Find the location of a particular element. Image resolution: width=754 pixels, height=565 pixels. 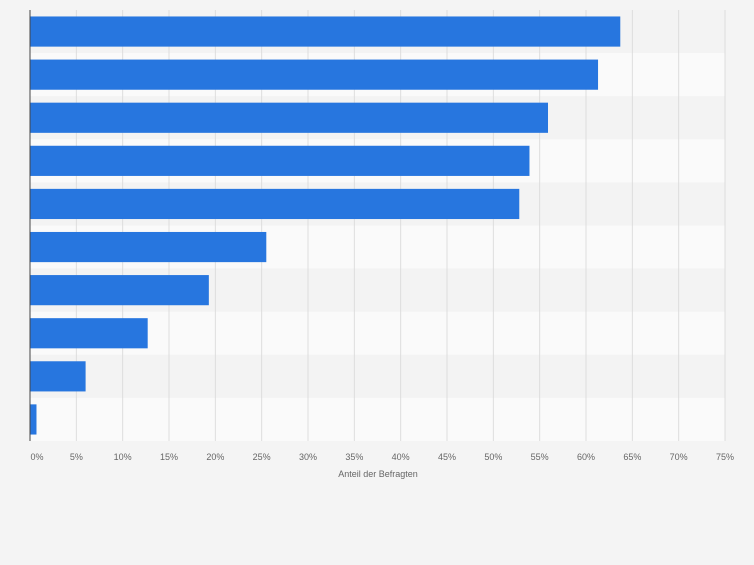

x-tick-label: 0% is located at coordinates (36, 457).